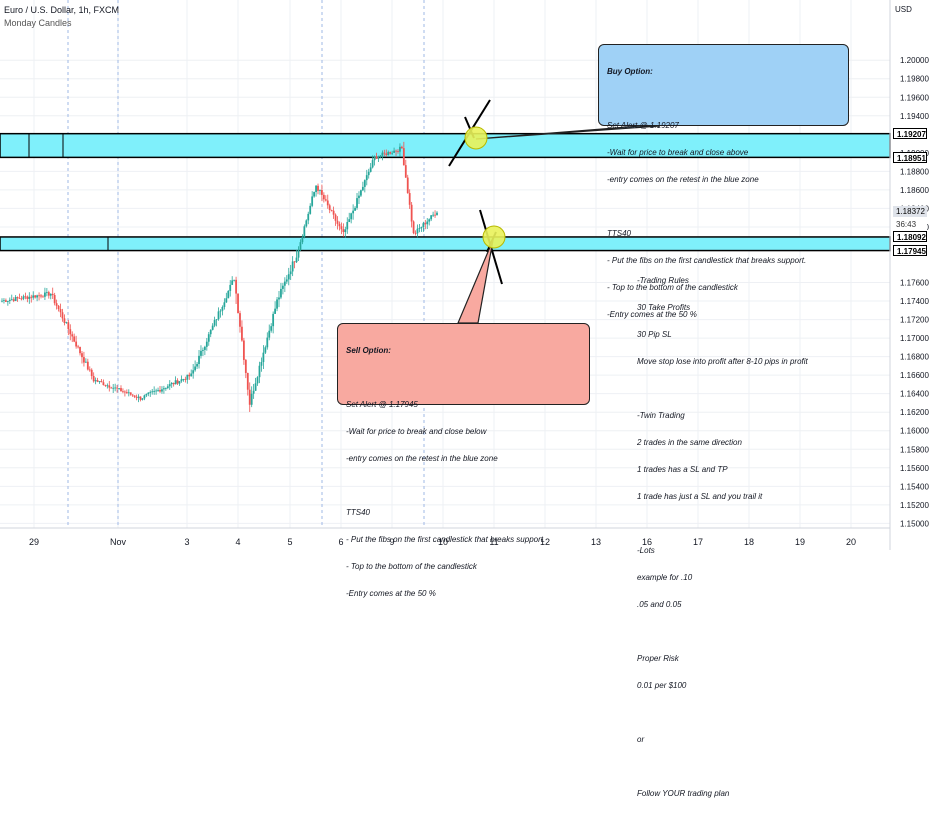 The image size is (932, 816). Describe the element at coordinates (914, 449) in the screenshot. I see `y-tick-label: 1.15800` at that location.